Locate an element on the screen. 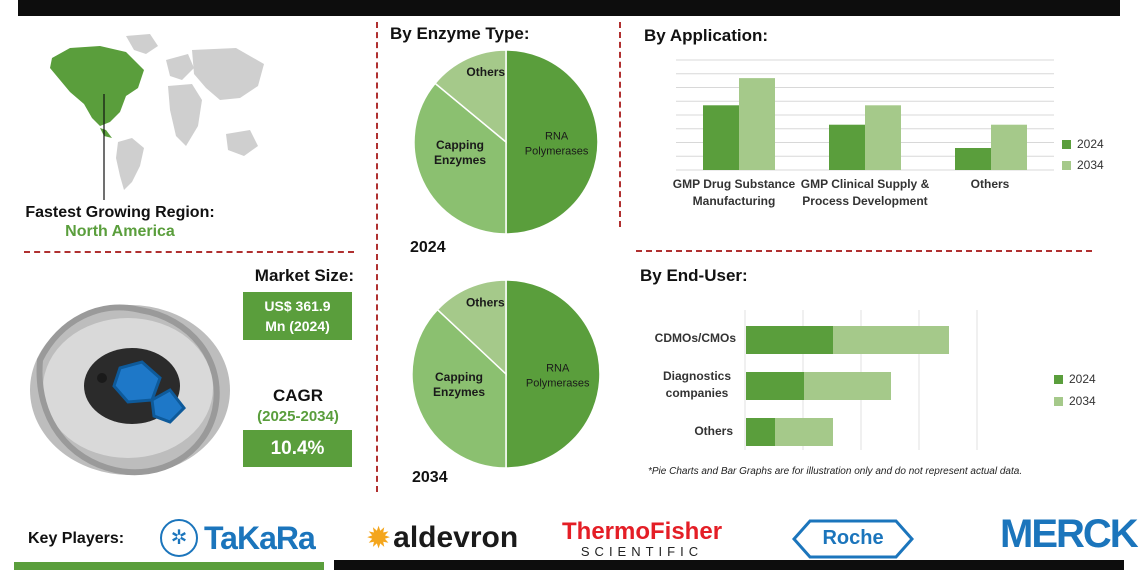  divider-region is located at coordinates (189, 252).